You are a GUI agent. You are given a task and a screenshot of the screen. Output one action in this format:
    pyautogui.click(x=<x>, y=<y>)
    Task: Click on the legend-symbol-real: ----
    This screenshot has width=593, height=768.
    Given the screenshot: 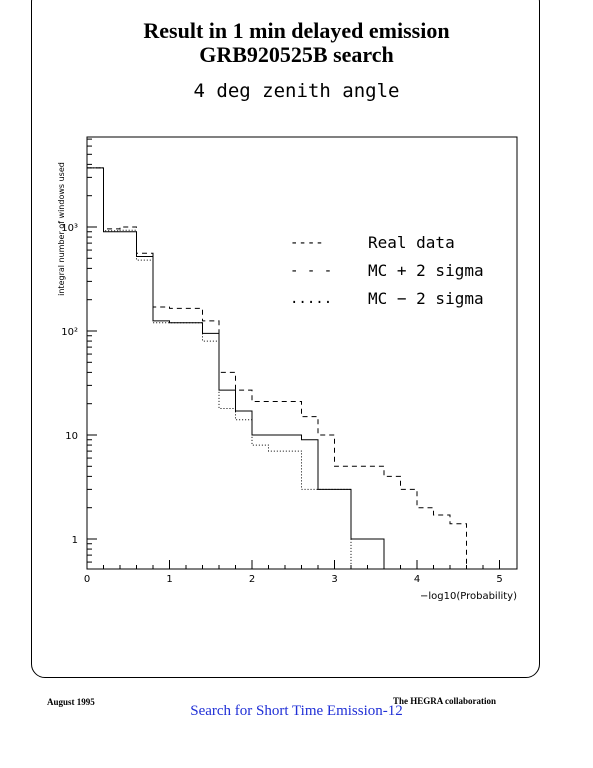 What is the action you would take?
    pyautogui.click(x=307, y=243)
    